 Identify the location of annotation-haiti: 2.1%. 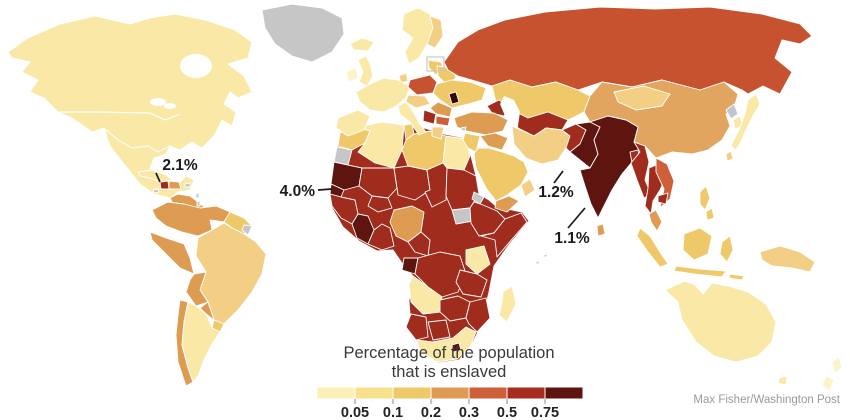
(180, 165).